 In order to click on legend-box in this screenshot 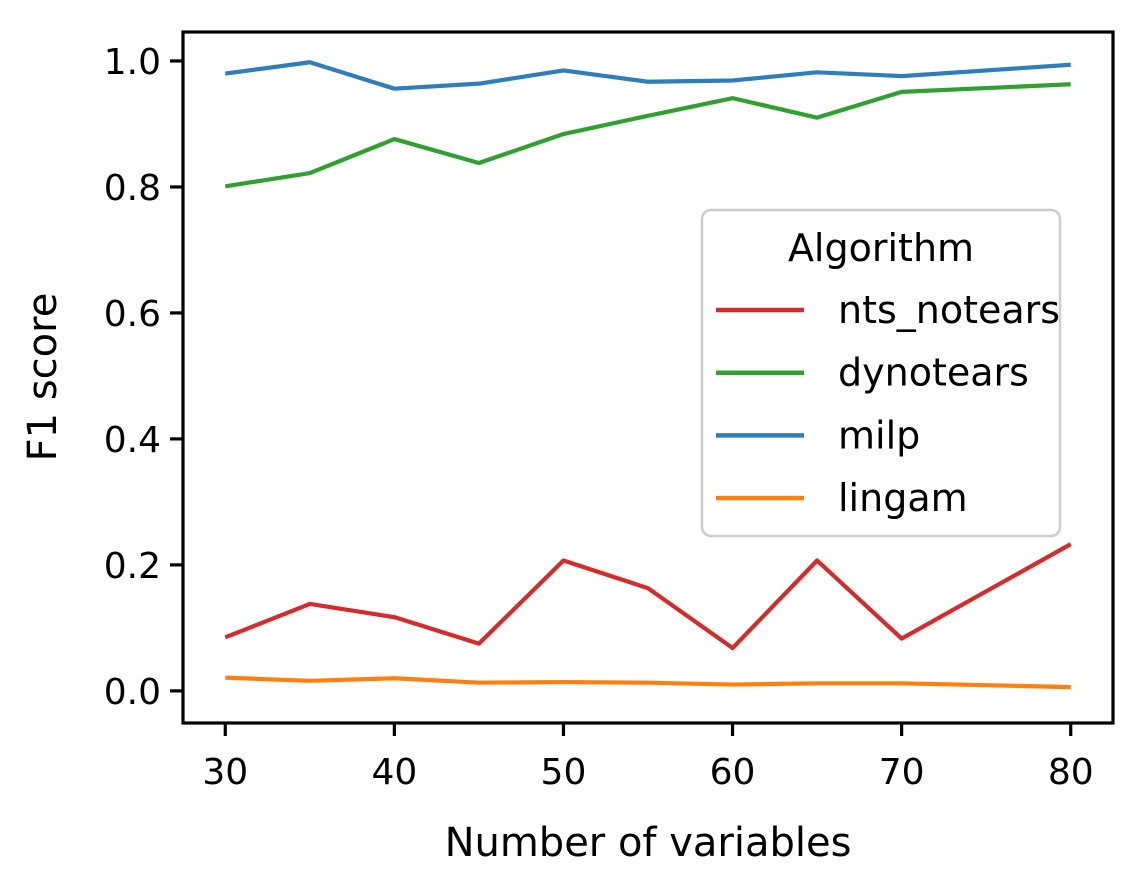, I will do `click(881, 373)`.